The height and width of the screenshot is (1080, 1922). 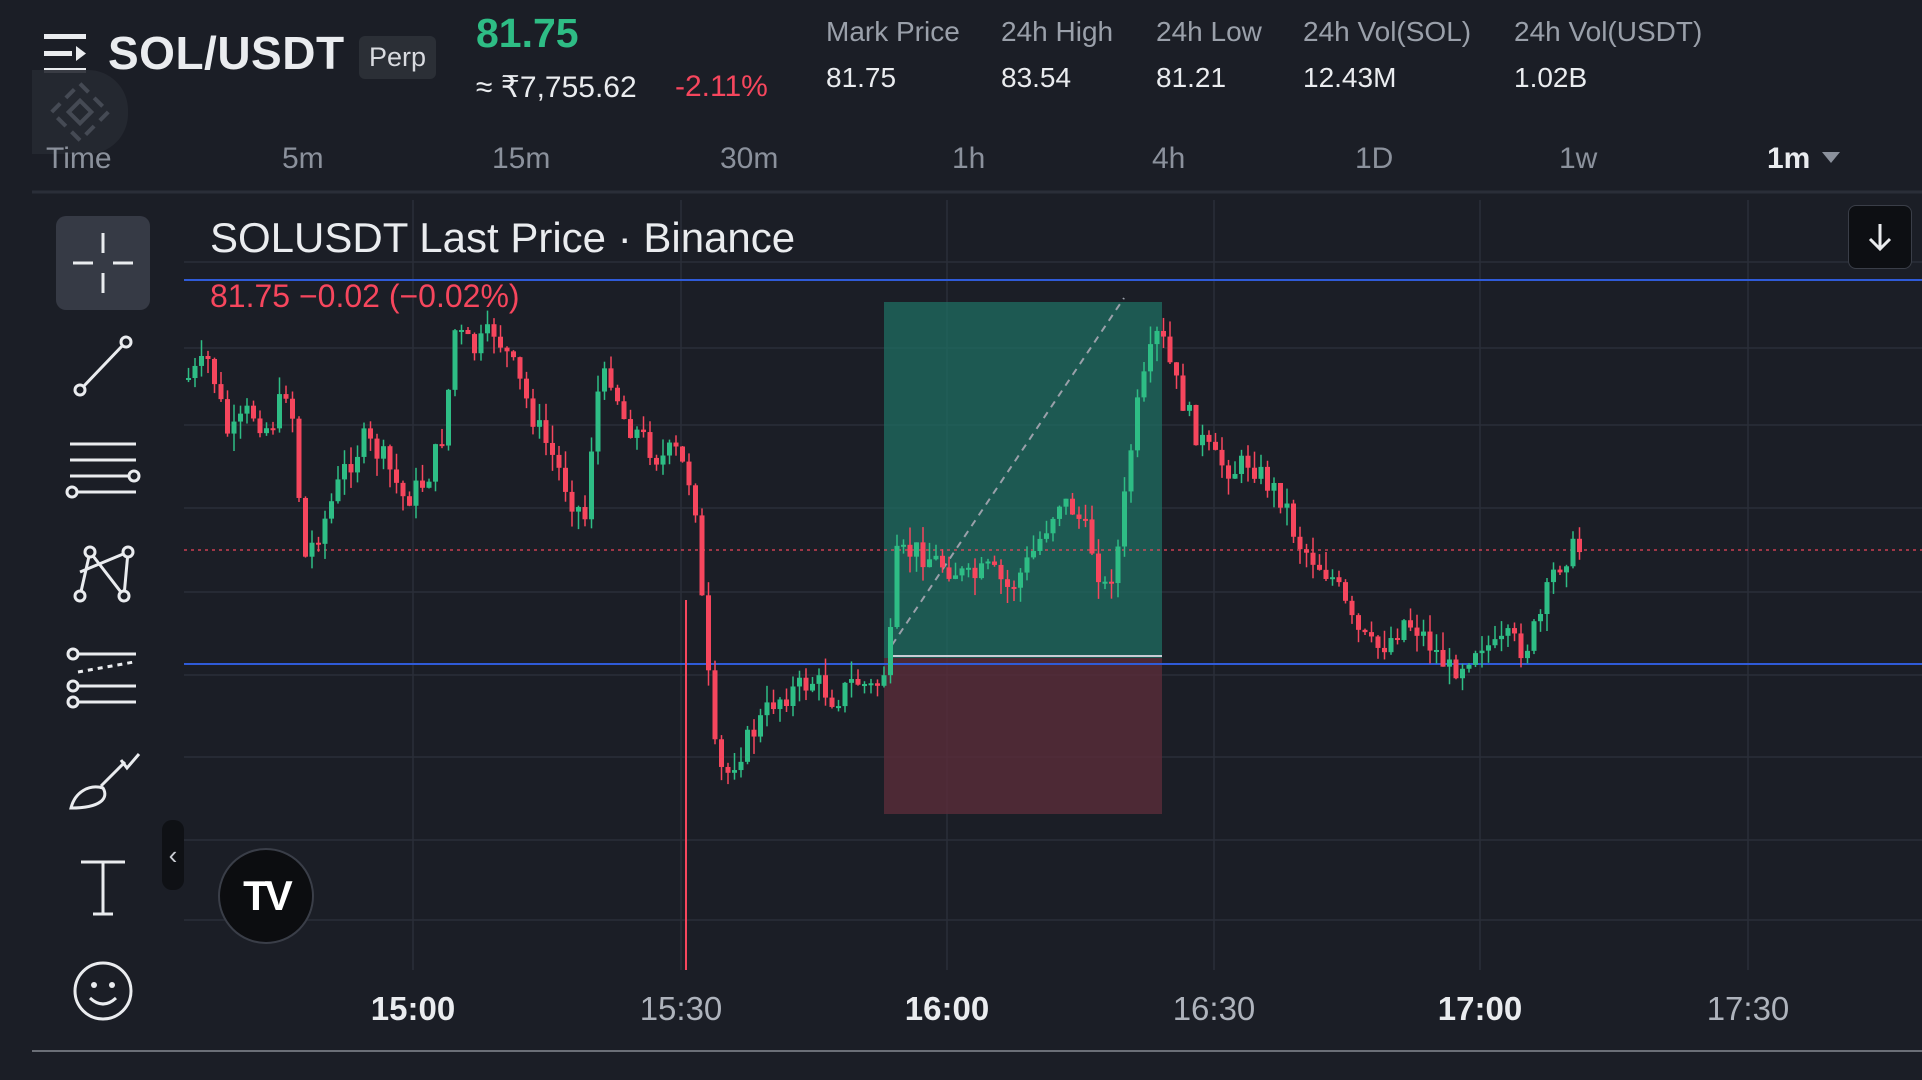 I want to click on horizontal-lines-icon, so click(x=103, y=470).